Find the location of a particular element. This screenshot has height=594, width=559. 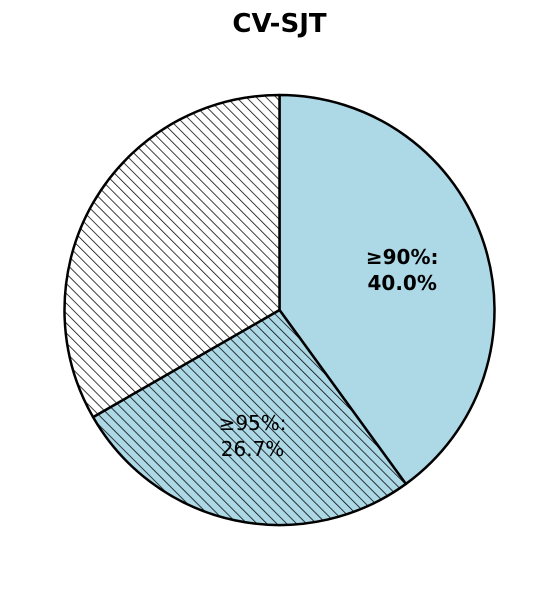

pie-slice-1-label: ≥90%: 40.0% is located at coordinates (402, 270).